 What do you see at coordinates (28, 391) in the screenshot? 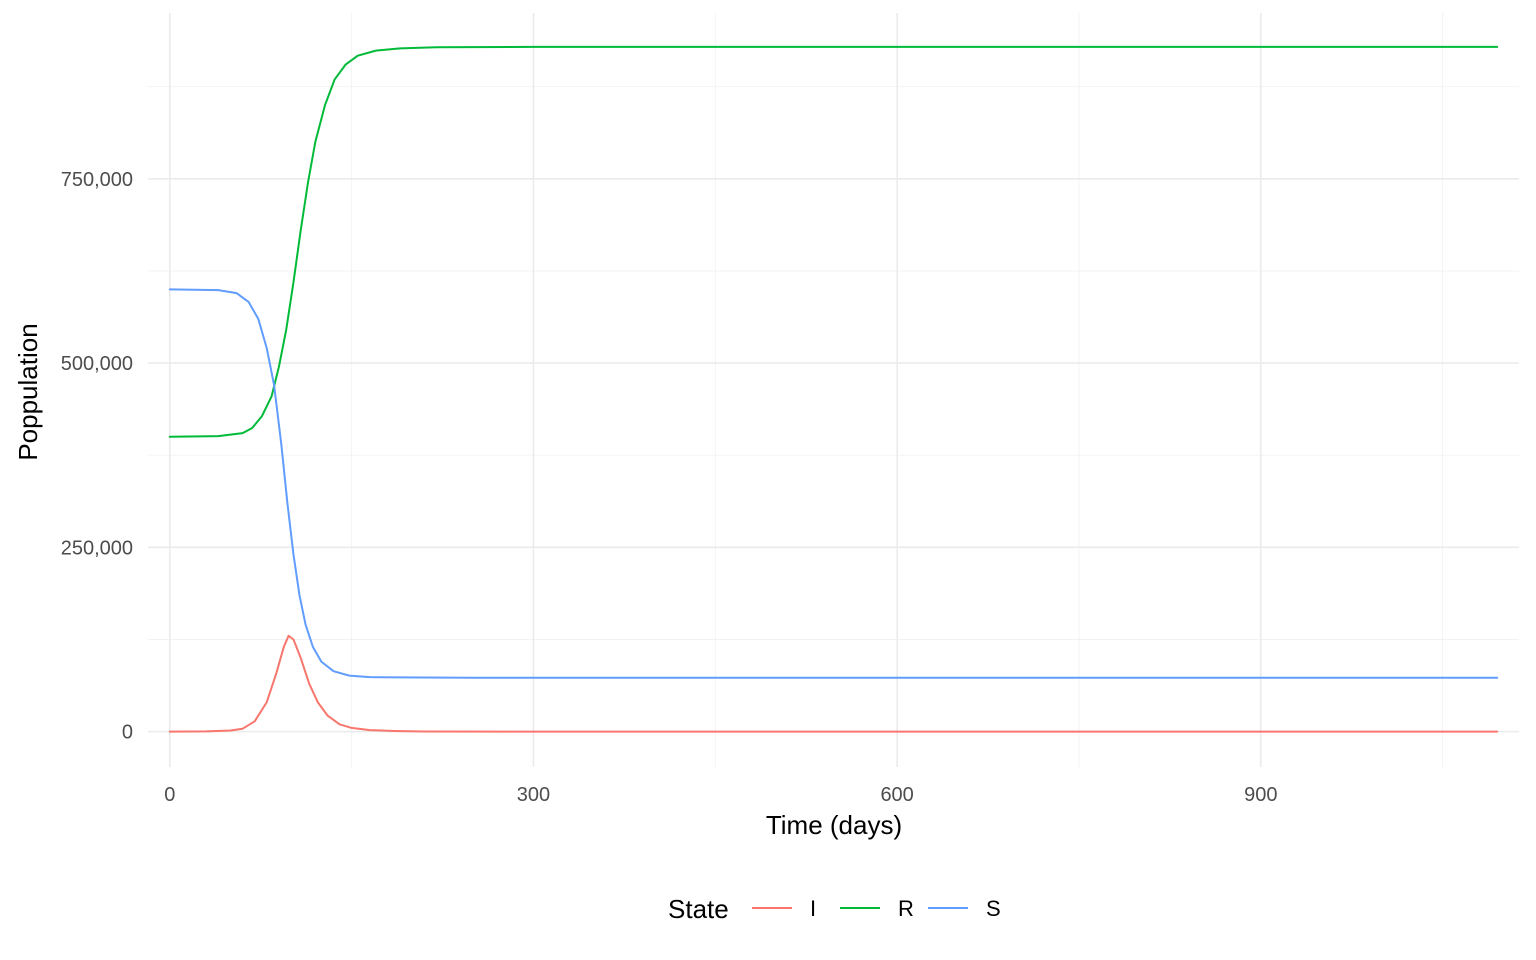
I see `y-axis-title: Poppulation` at bounding box center [28, 391].